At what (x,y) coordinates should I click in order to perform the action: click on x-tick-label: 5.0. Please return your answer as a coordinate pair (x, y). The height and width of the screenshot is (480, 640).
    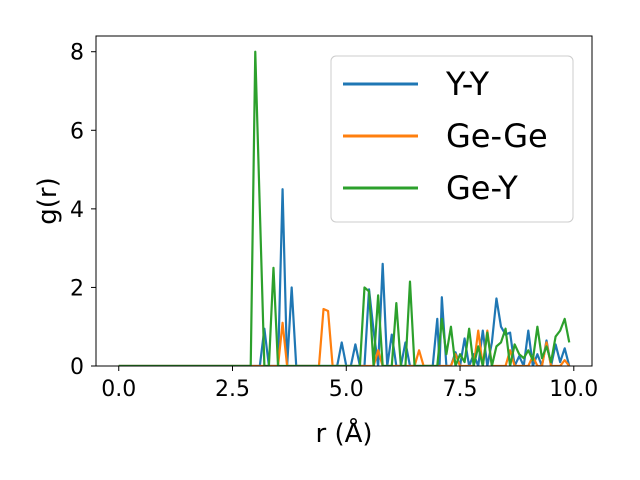
    Looking at the image, I should click on (346, 389).